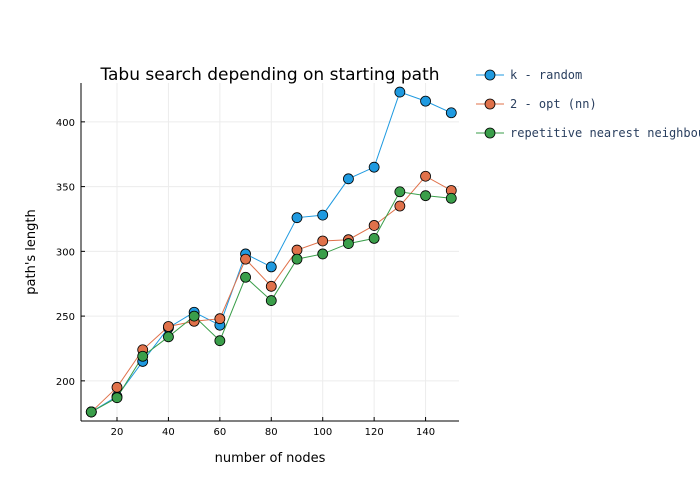 The height and width of the screenshot is (500, 700). I want to click on x-tick-label: 60, so click(219, 432).